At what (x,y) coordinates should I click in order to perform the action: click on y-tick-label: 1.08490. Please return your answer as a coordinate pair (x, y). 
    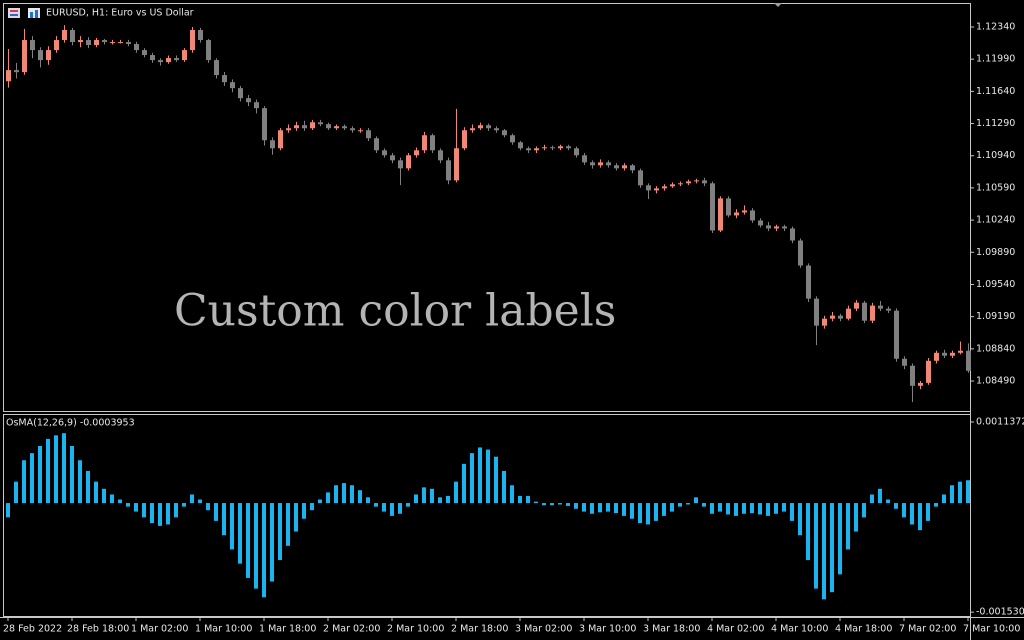
    Looking at the image, I should click on (995, 381).